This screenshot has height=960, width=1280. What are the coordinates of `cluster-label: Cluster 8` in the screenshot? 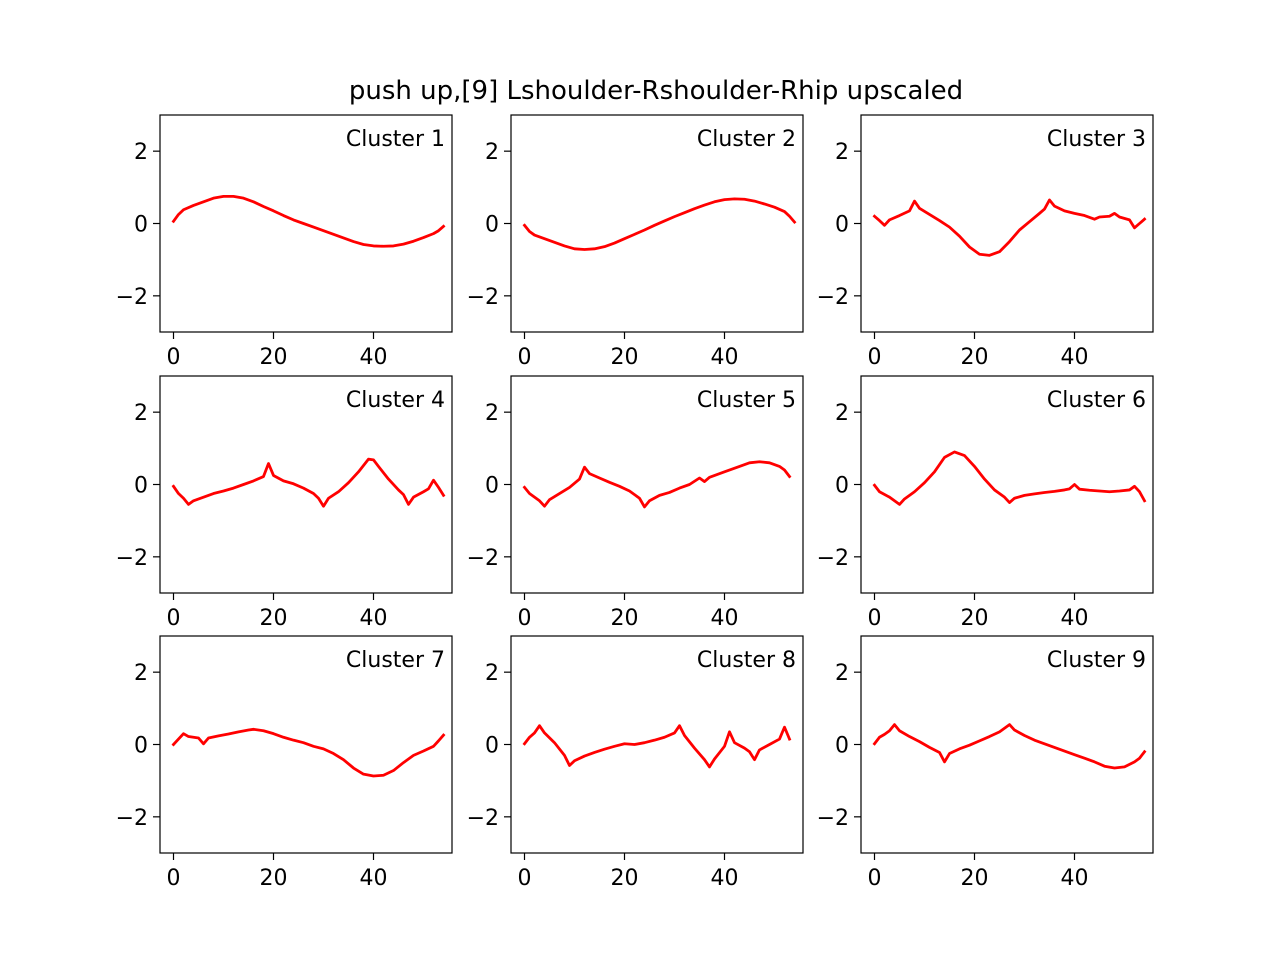 It's located at (746, 660).